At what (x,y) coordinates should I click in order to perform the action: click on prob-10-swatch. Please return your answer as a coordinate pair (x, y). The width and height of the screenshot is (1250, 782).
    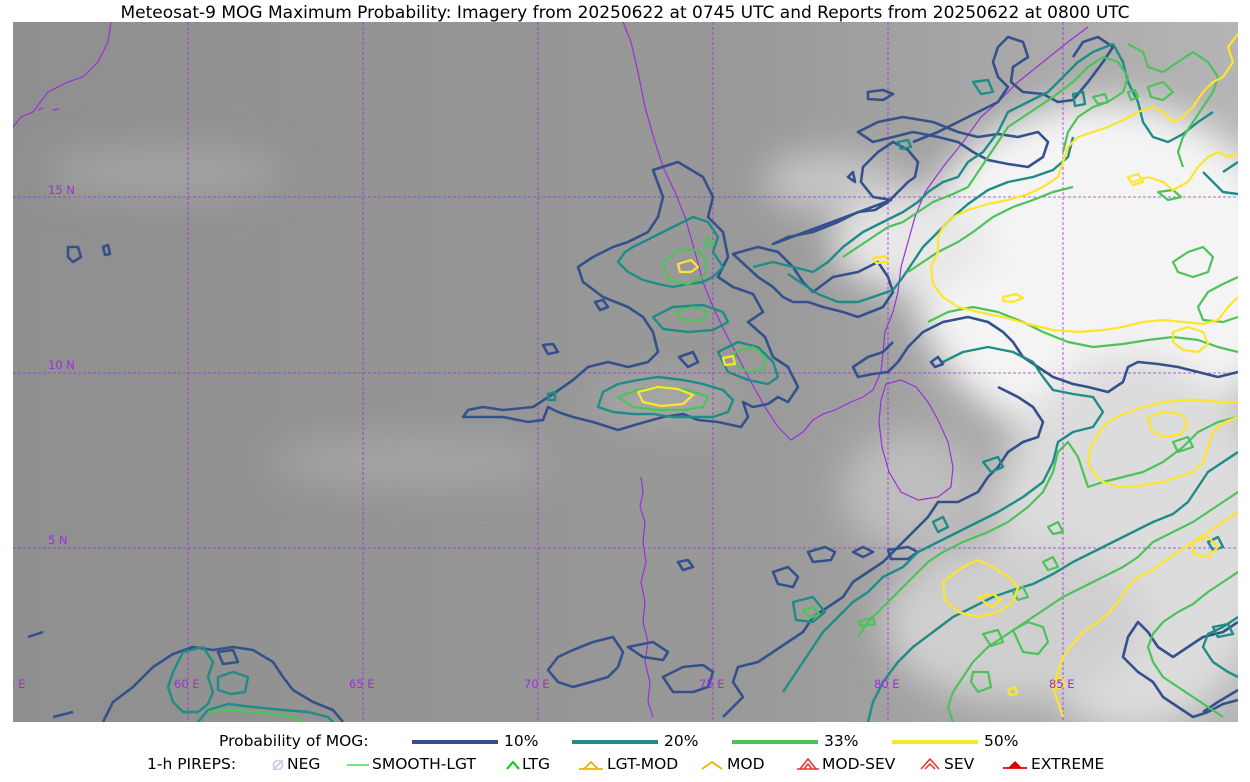
    Looking at the image, I should click on (455, 742).